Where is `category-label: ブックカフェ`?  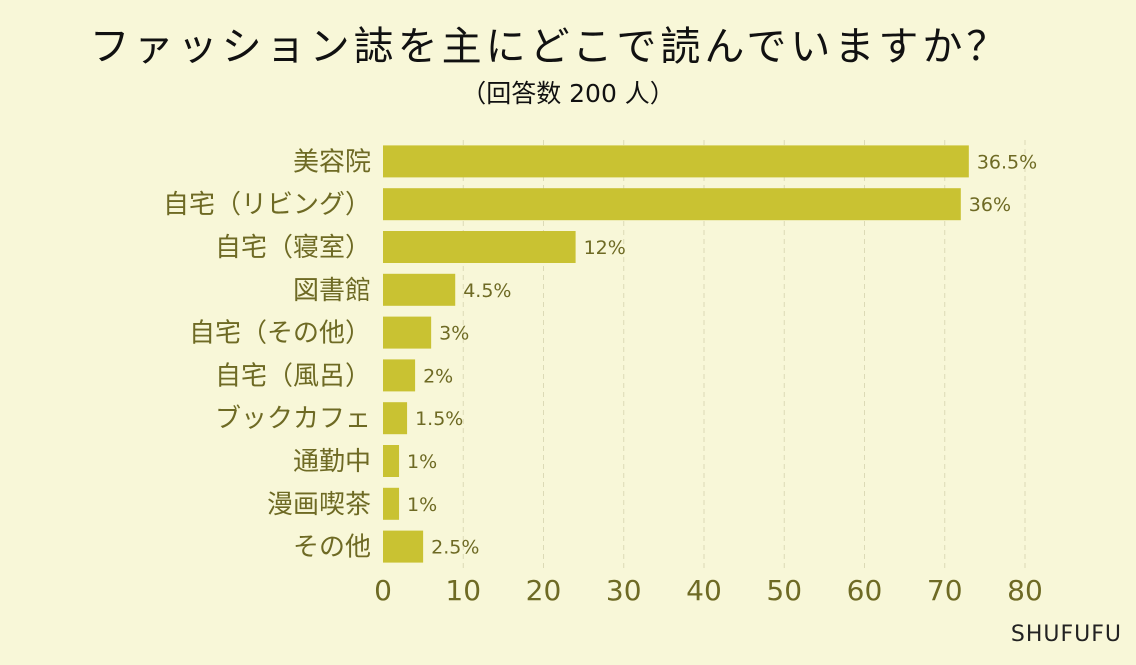 category-label: ブックカフェ is located at coordinates (293, 419).